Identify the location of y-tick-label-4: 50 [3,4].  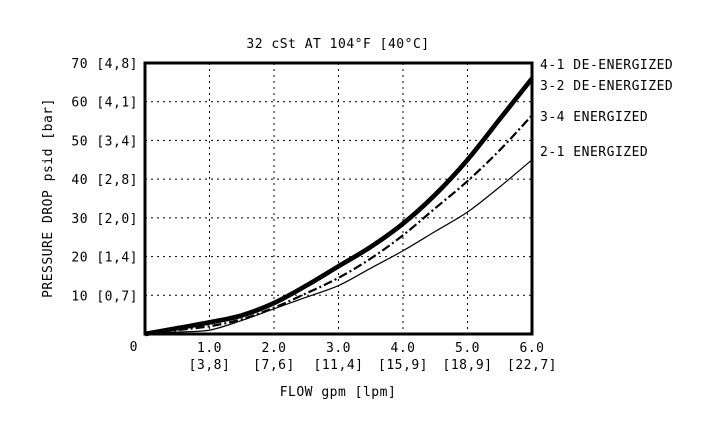
(104, 141).